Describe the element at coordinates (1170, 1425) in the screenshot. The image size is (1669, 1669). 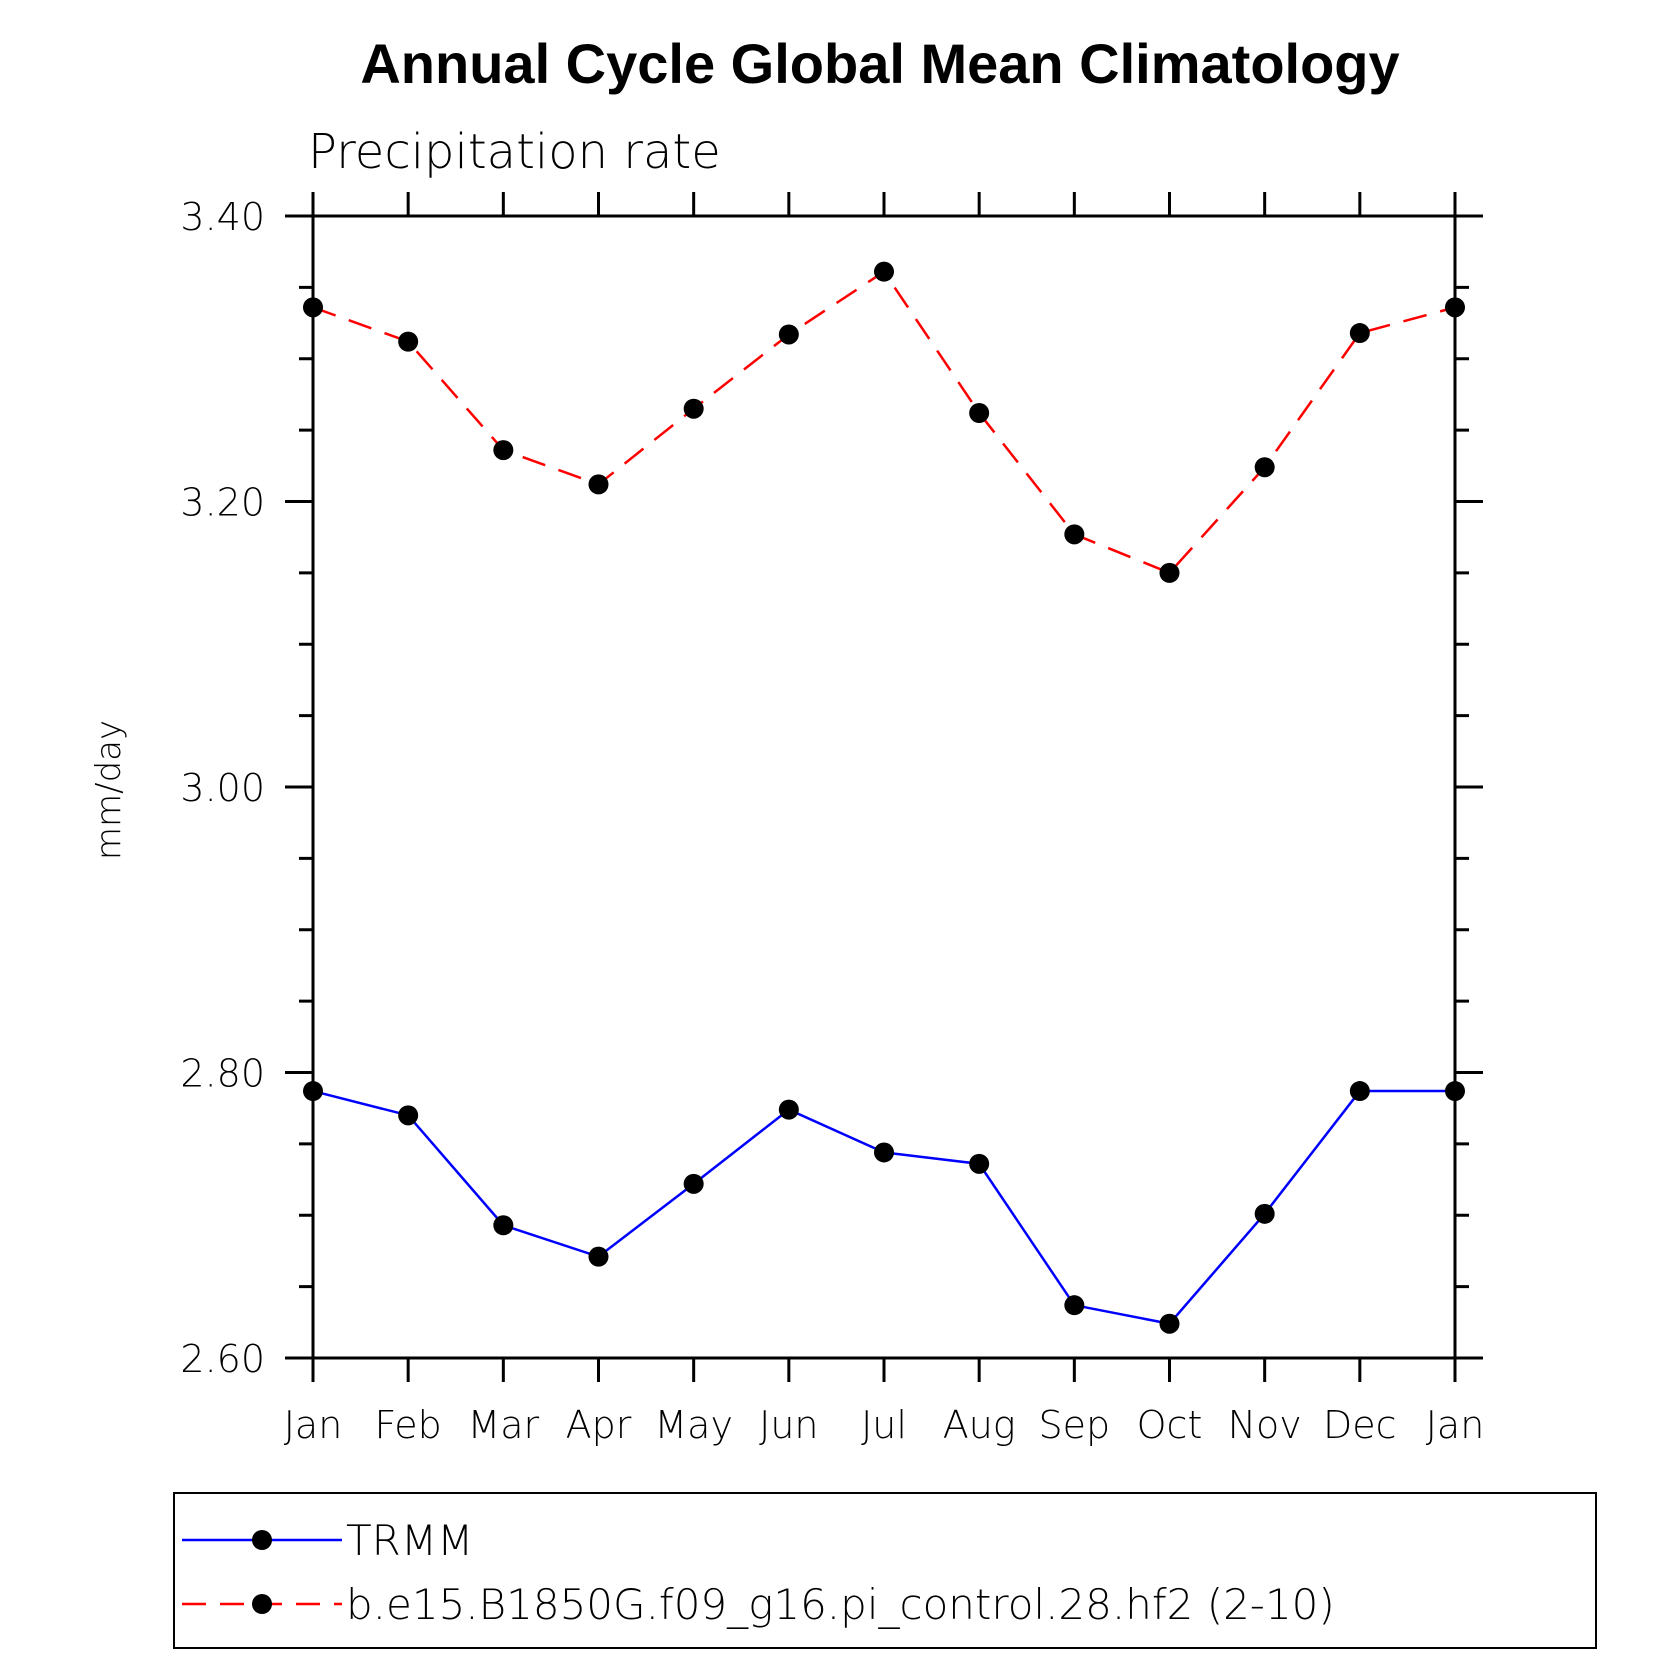
I see `x-tick-label: Oct` at that location.